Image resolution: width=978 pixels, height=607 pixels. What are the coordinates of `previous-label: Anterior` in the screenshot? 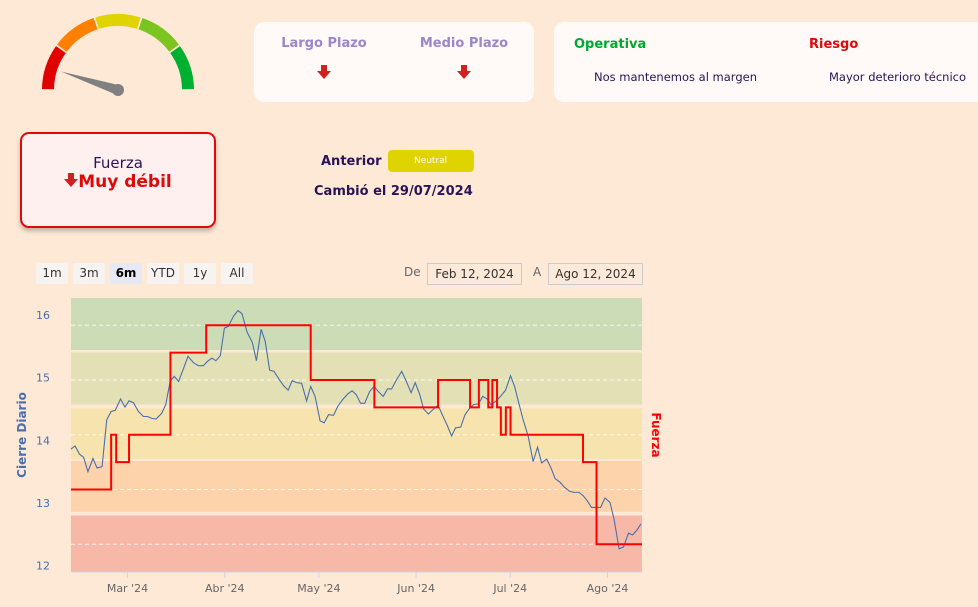 It's located at (351, 161).